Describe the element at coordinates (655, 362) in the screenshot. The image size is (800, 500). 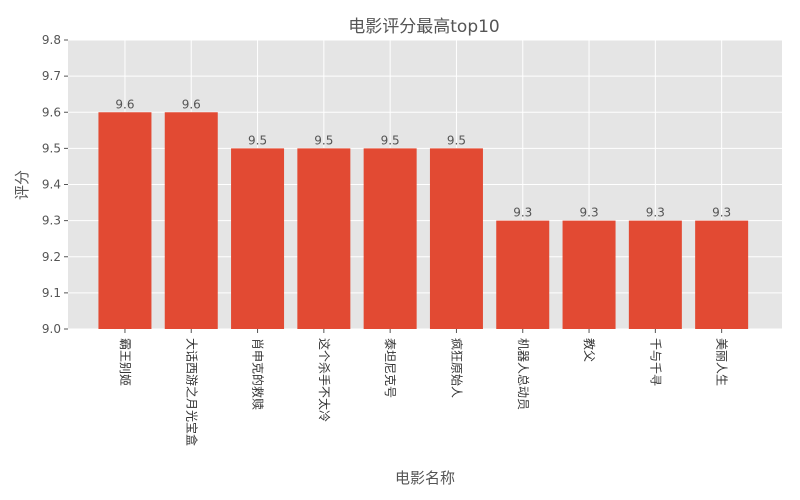
I see `x-tick-label: 千与千寻` at that location.